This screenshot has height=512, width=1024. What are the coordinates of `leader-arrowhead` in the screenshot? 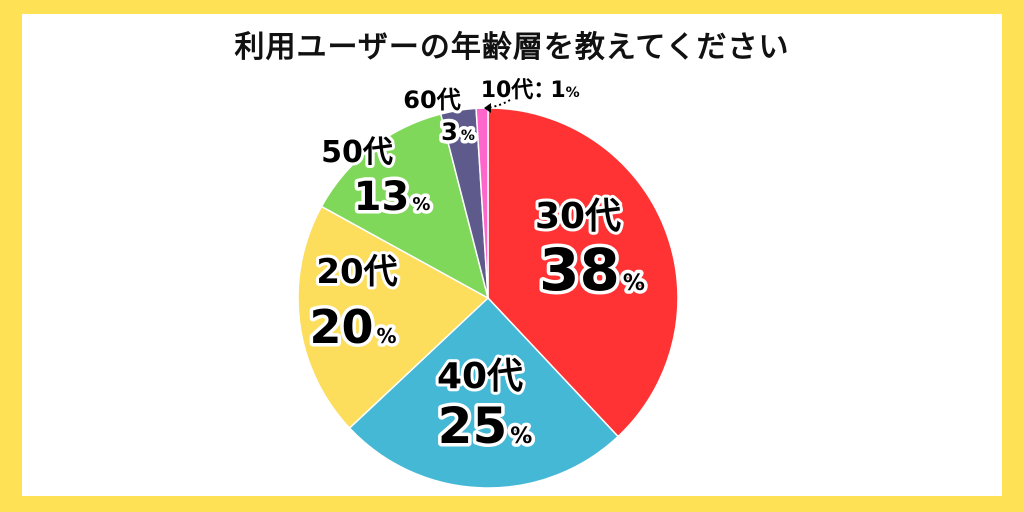 It's located at (487, 108).